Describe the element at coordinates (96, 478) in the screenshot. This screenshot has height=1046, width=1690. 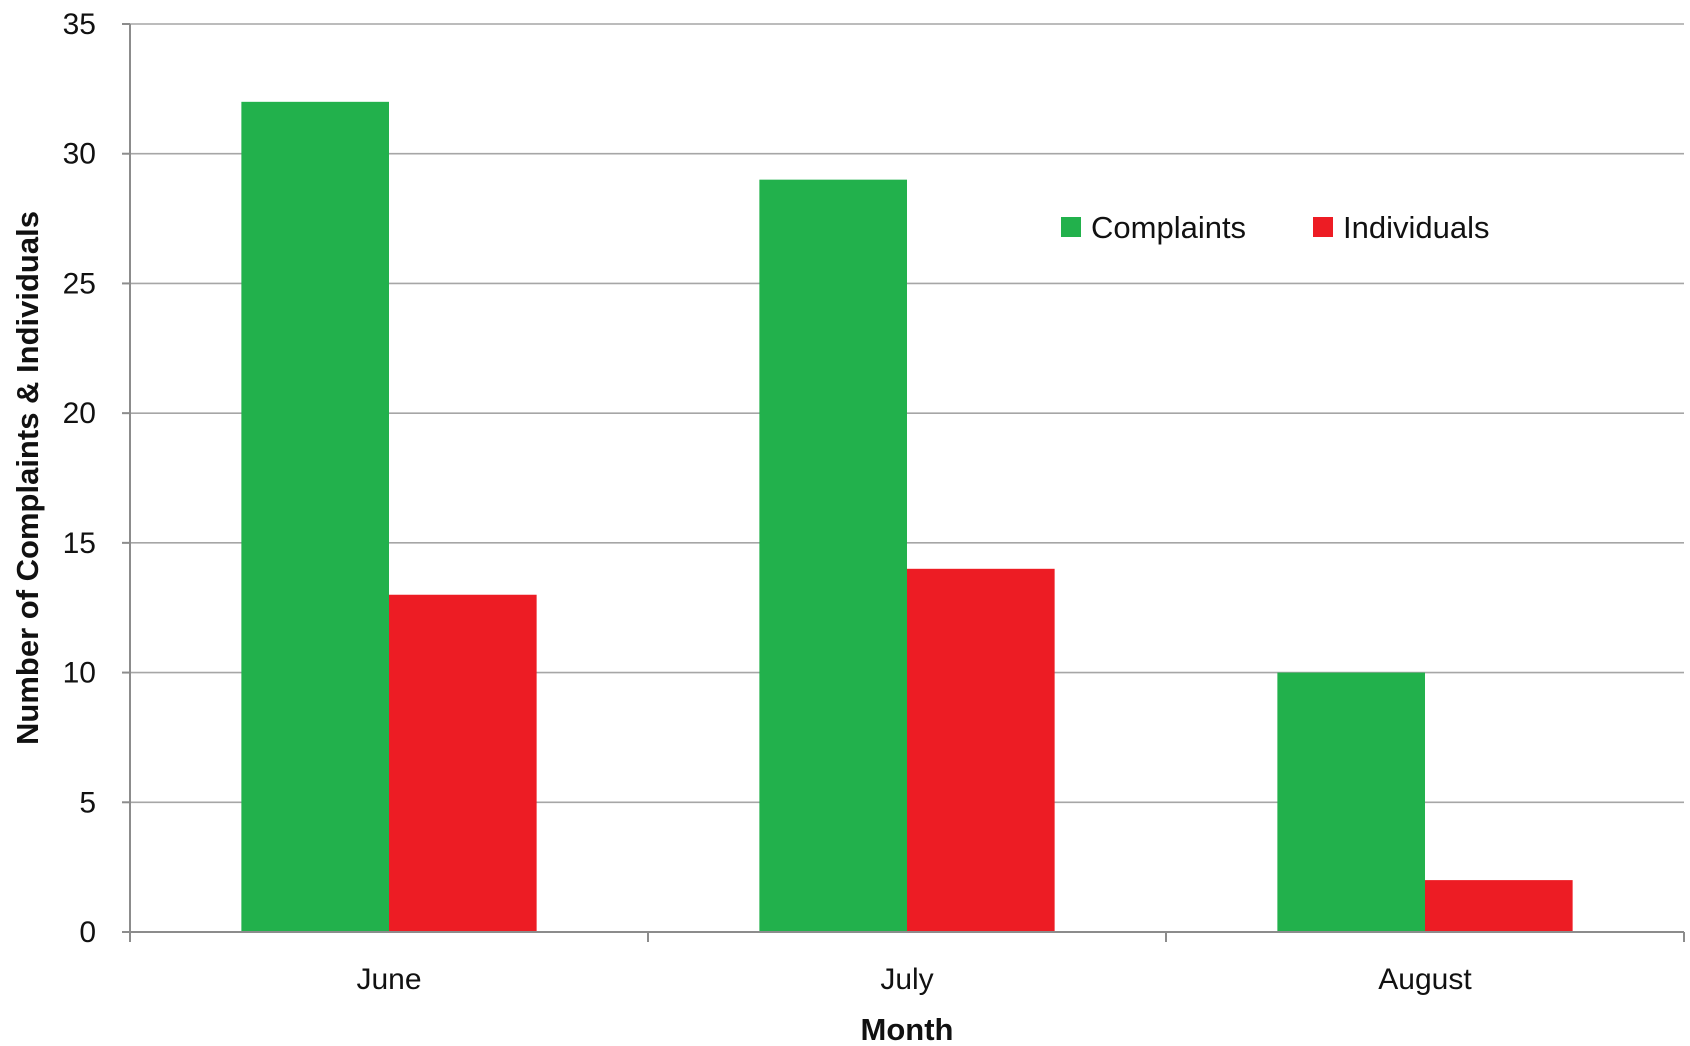
I see `y-tick-labels: 0 5 10 15 20 25 30 35` at that location.